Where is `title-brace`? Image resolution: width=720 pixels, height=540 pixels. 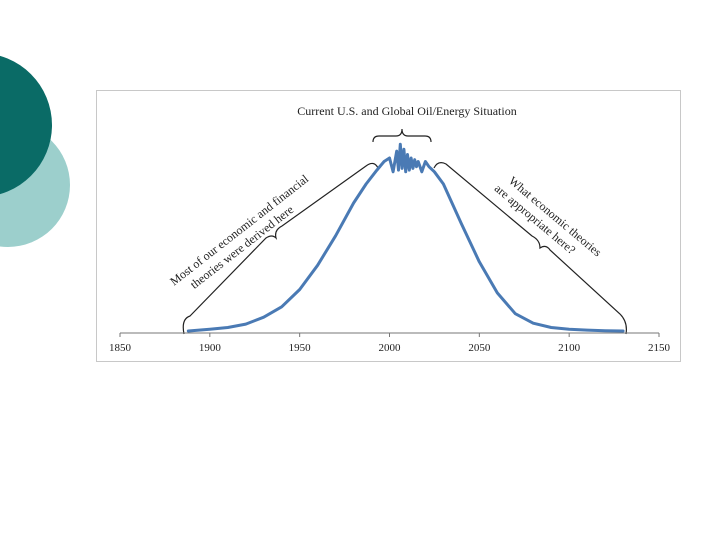 title-brace is located at coordinates (402, 135).